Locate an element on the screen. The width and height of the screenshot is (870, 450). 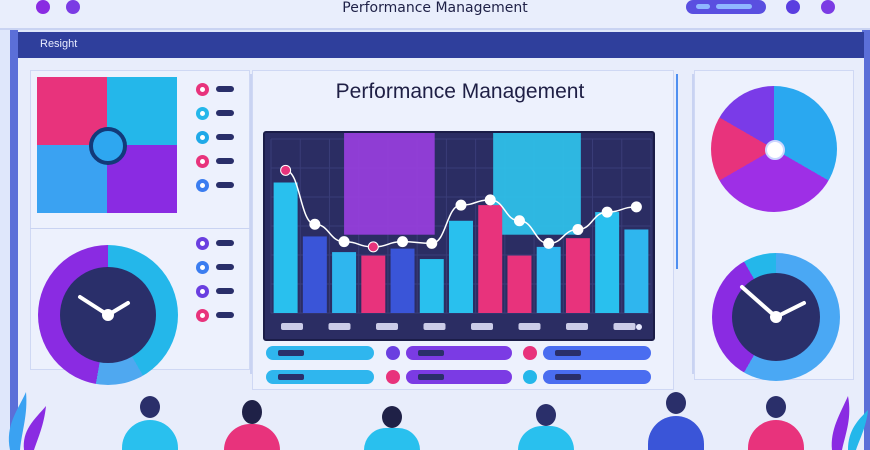
app-title: Performance Management is located at coordinates (435, 8).